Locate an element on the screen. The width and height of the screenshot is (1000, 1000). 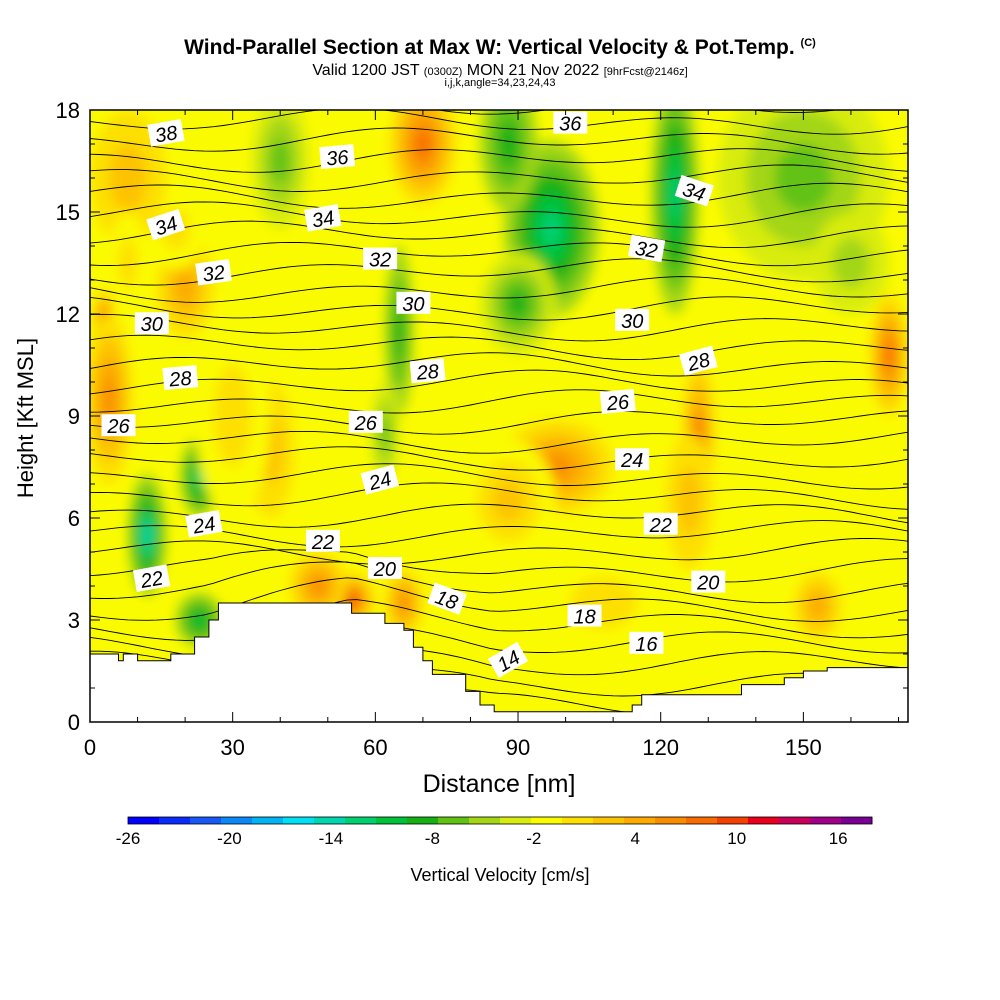
colorbar-tick-label: 16 is located at coordinates (838, 838).